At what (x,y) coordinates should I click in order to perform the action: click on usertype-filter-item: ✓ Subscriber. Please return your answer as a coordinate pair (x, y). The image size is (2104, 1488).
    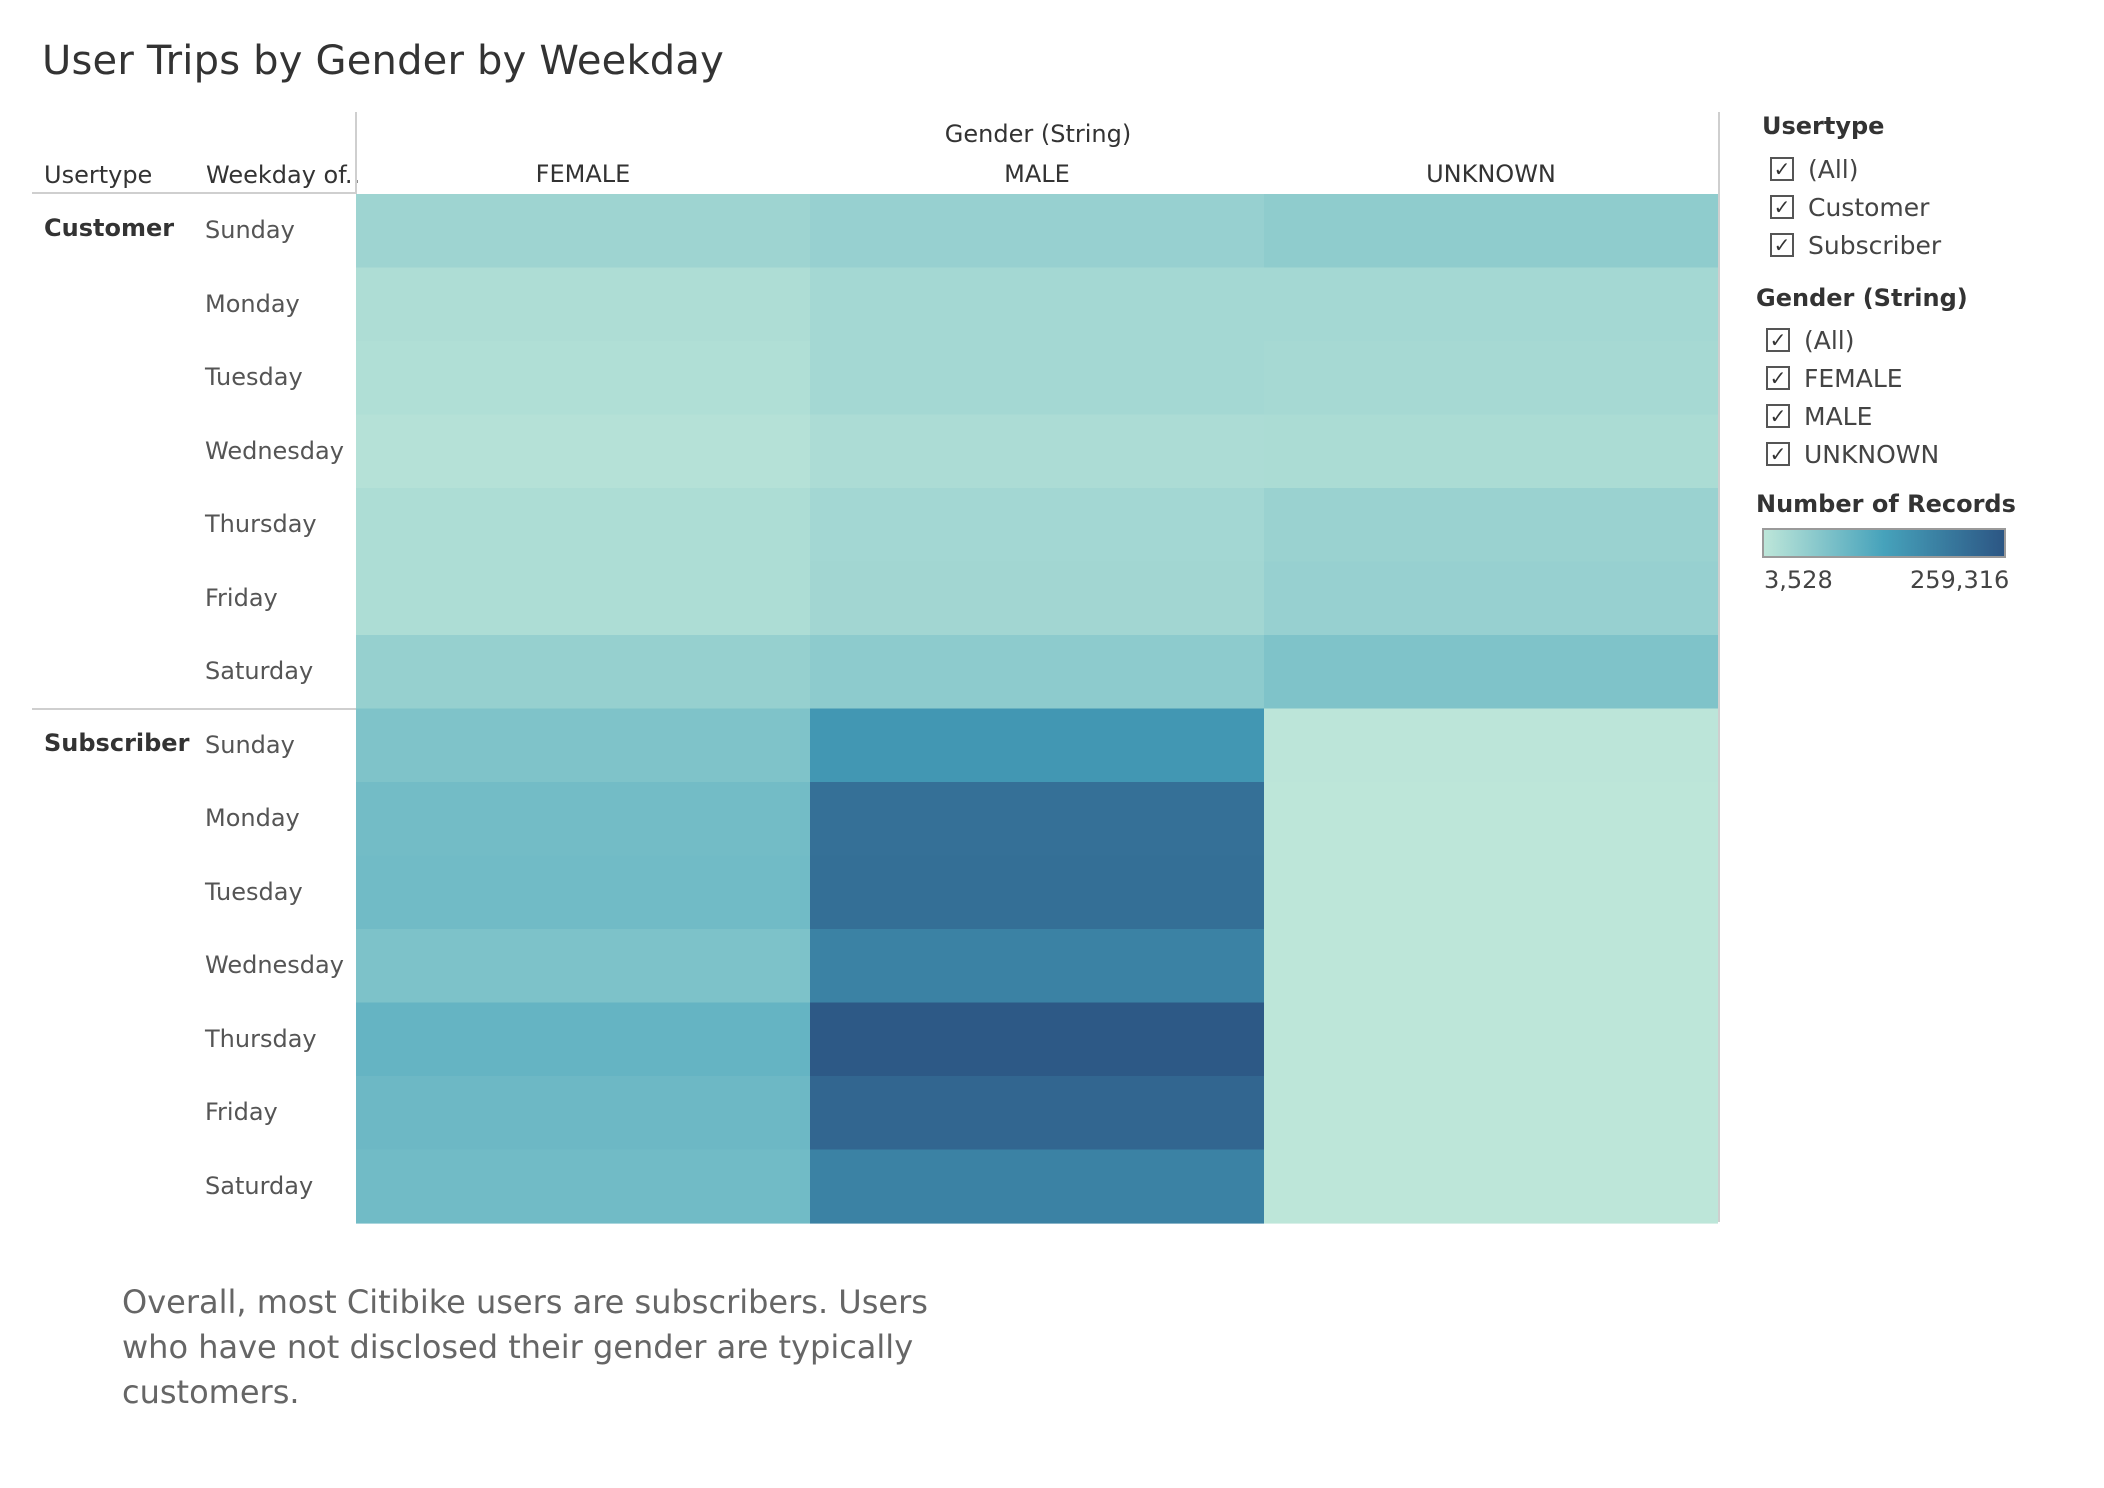
    Looking at the image, I should click on (1855, 245).